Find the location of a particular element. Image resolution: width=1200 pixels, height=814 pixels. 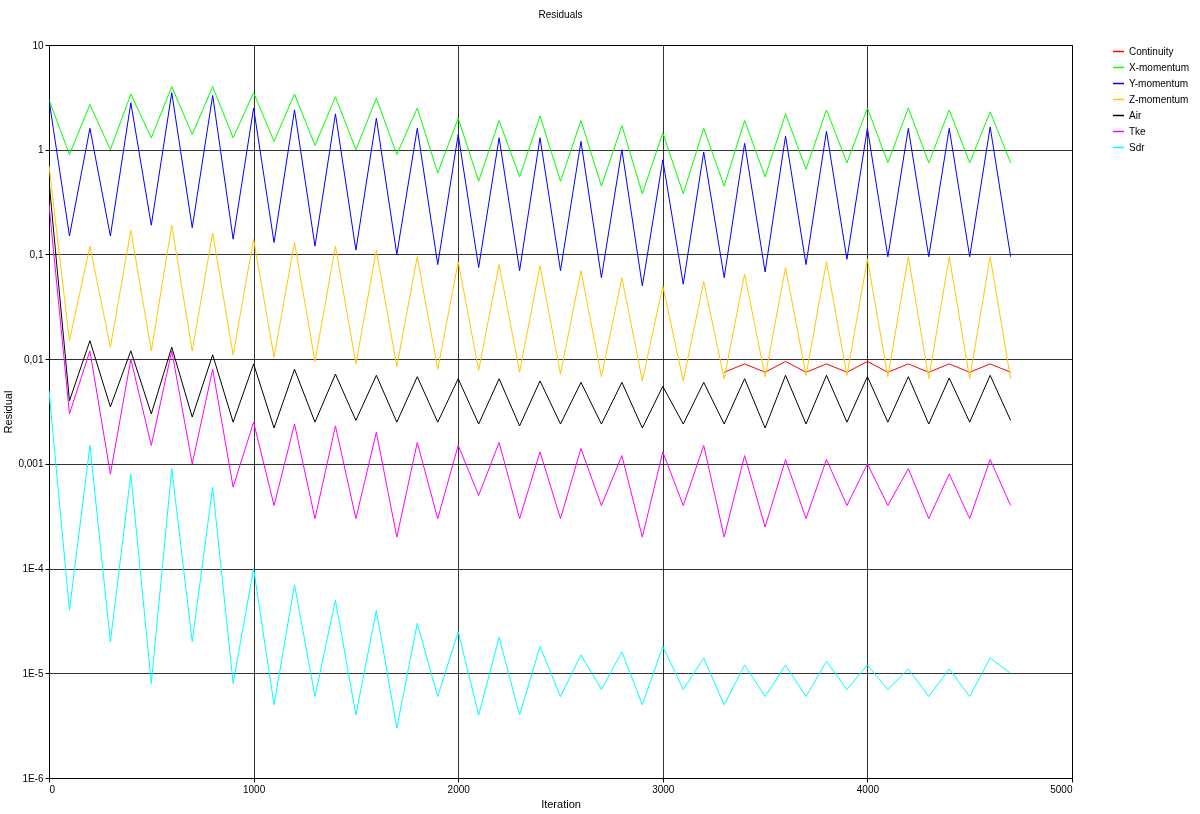

x-tick-label: 2000 is located at coordinates (459, 789).